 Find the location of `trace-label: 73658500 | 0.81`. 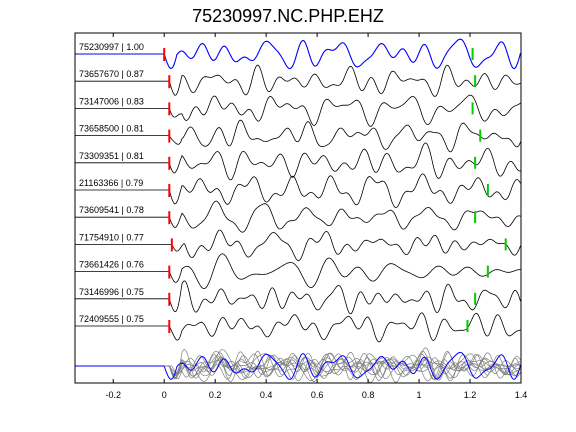

trace-label: 73658500 | 0.81 is located at coordinates (111, 129).